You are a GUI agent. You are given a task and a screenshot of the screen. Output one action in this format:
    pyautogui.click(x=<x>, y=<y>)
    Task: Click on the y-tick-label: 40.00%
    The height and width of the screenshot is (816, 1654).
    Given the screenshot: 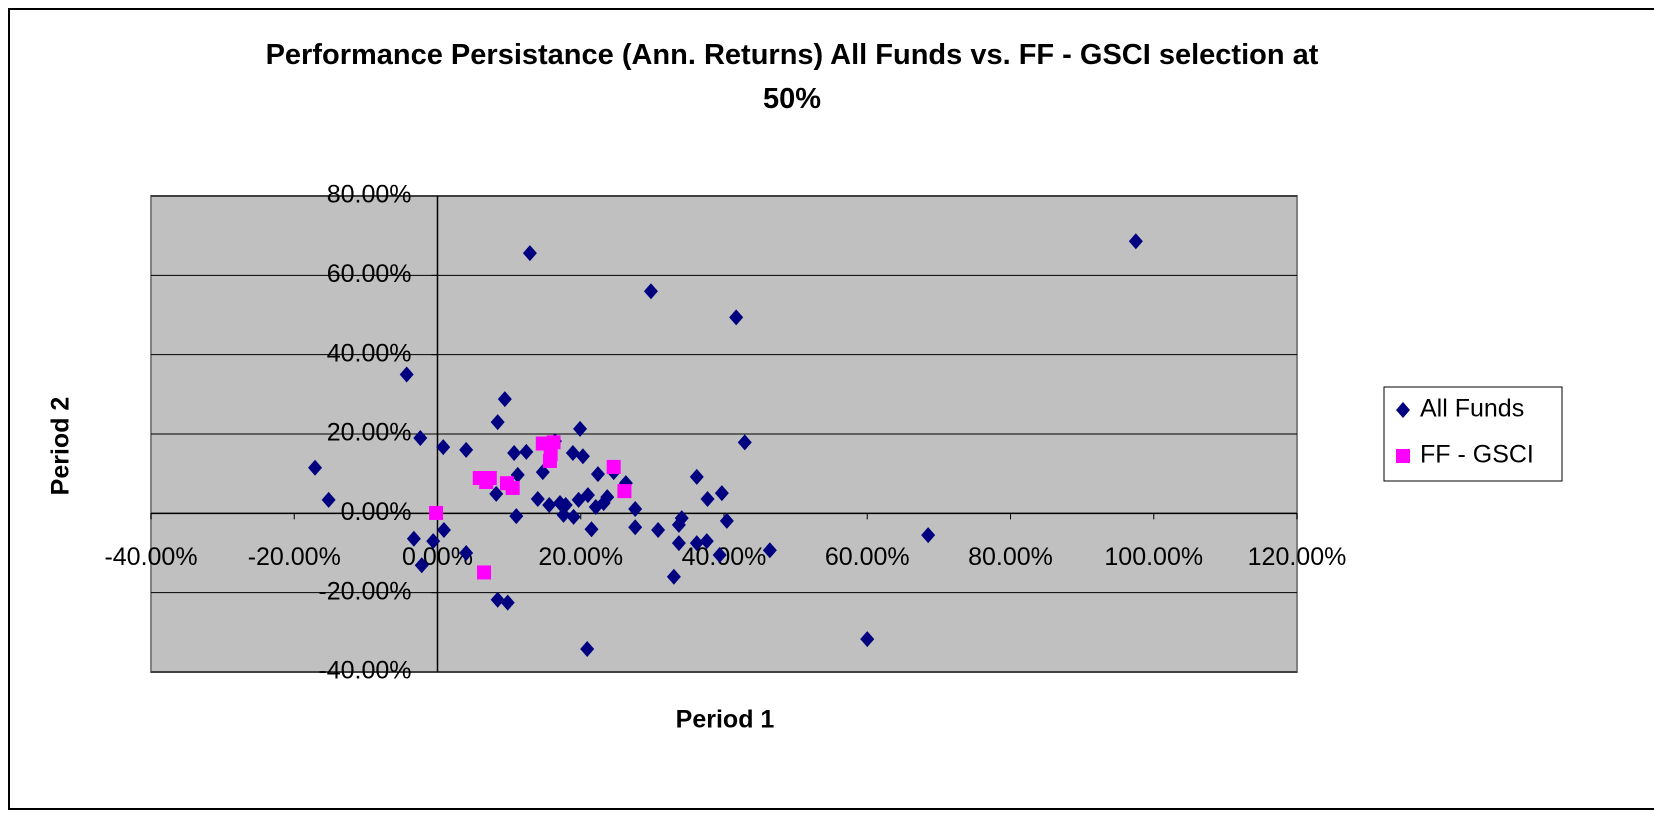 What is the action you would take?
    pyautogui.click(x=369, y=353)
    